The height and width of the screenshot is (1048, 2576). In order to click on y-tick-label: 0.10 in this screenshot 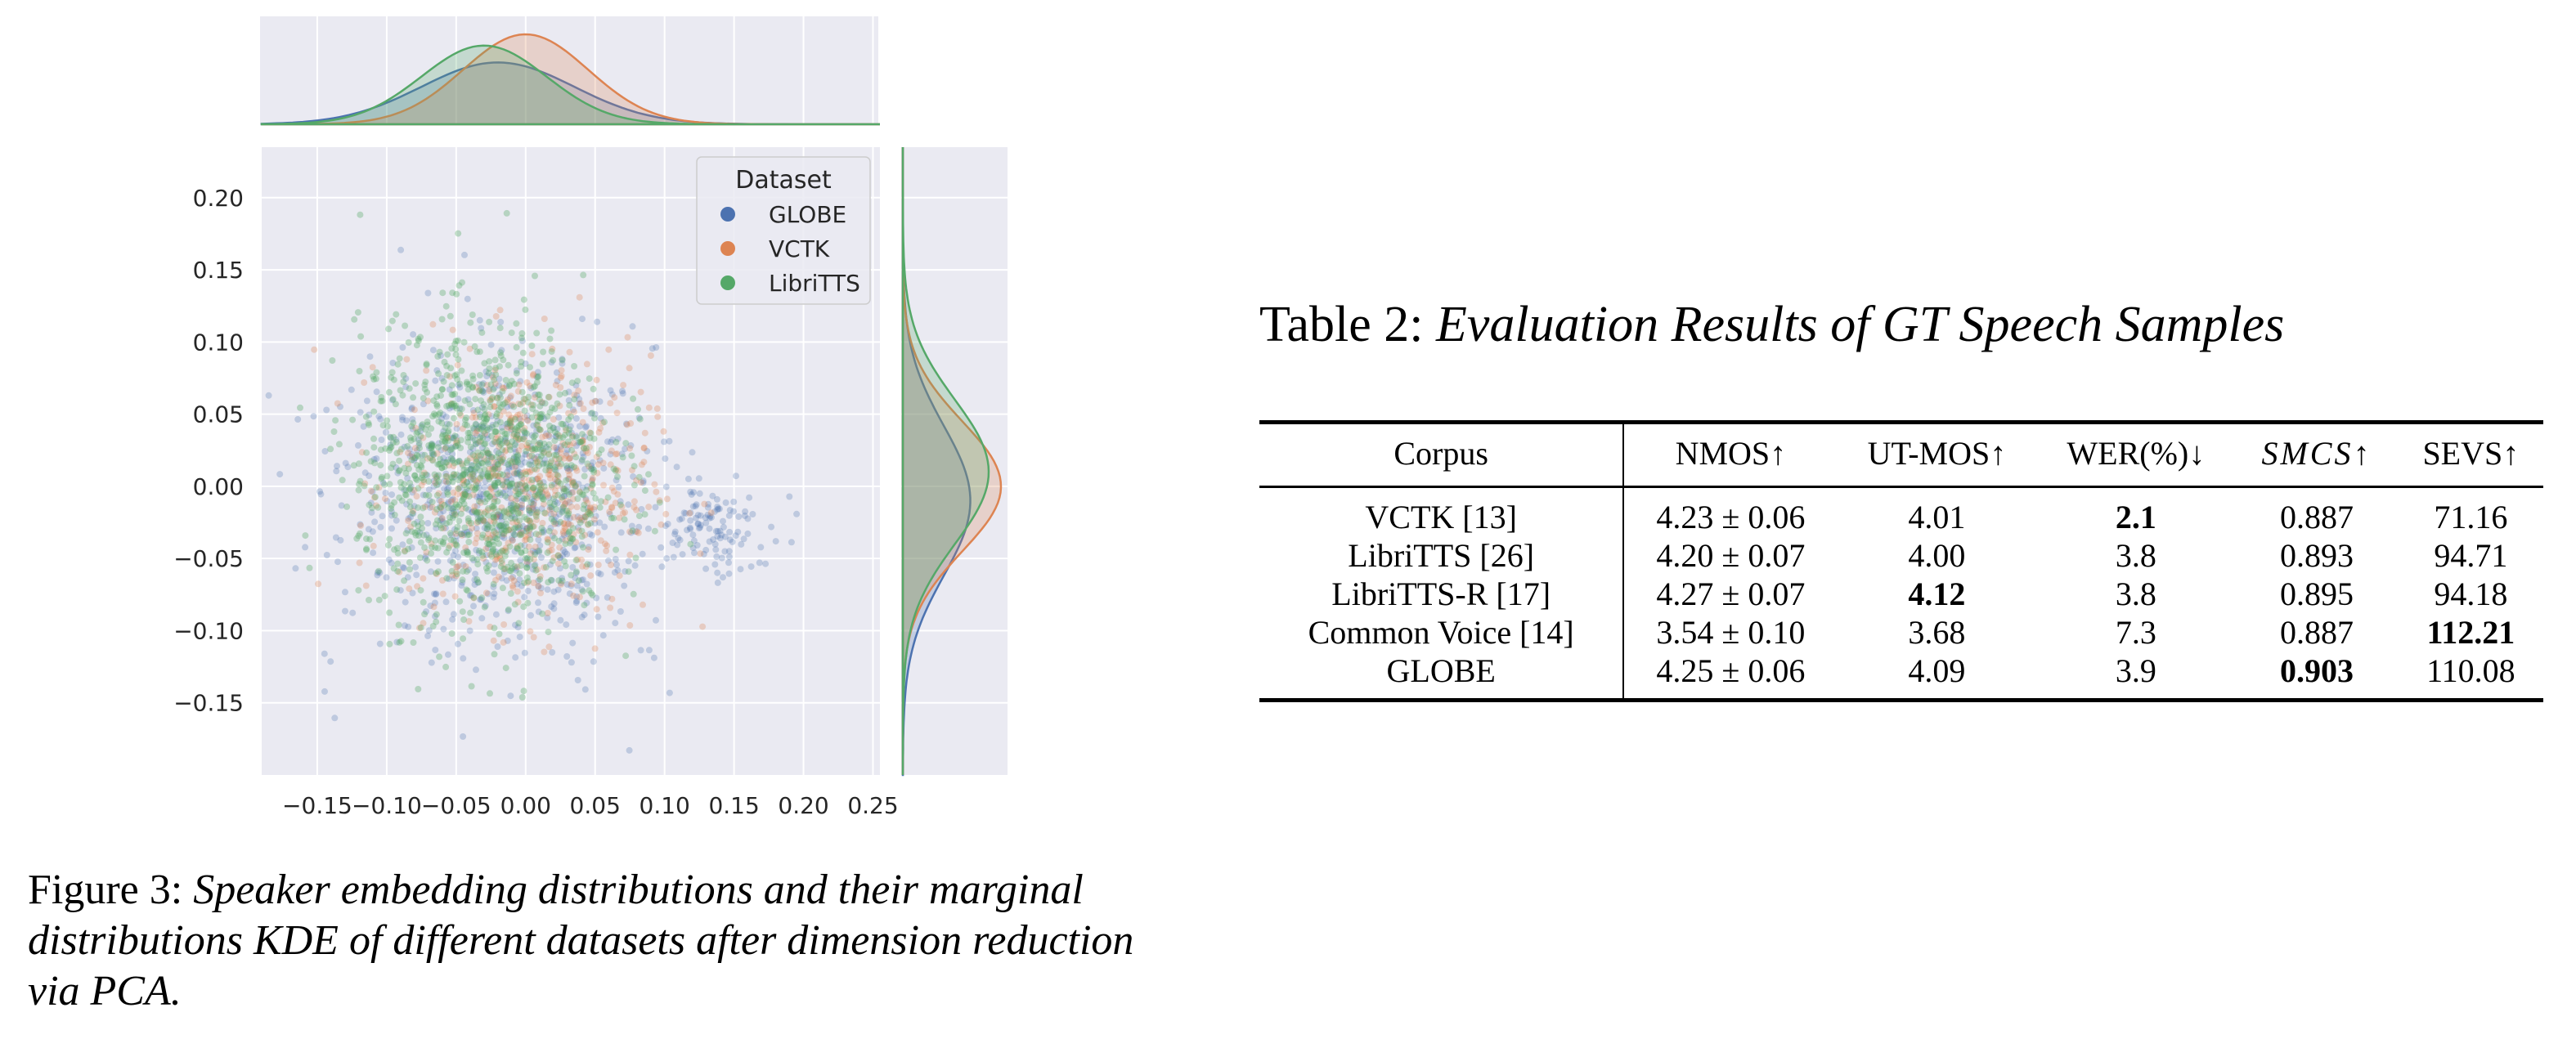, I will do `click(218, 342)`.